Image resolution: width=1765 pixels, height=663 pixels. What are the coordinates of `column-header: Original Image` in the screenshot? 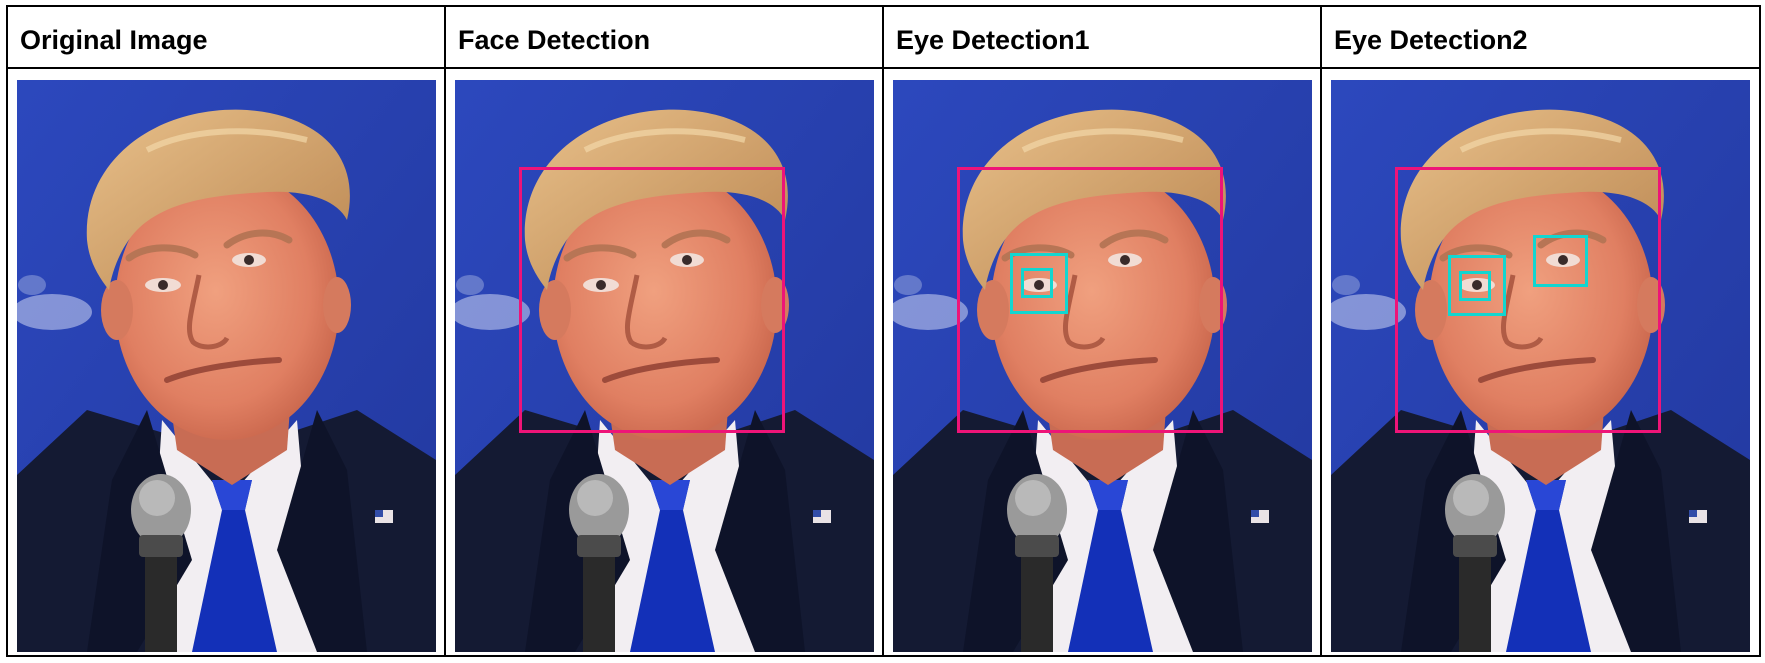 It's located at (114, 40).